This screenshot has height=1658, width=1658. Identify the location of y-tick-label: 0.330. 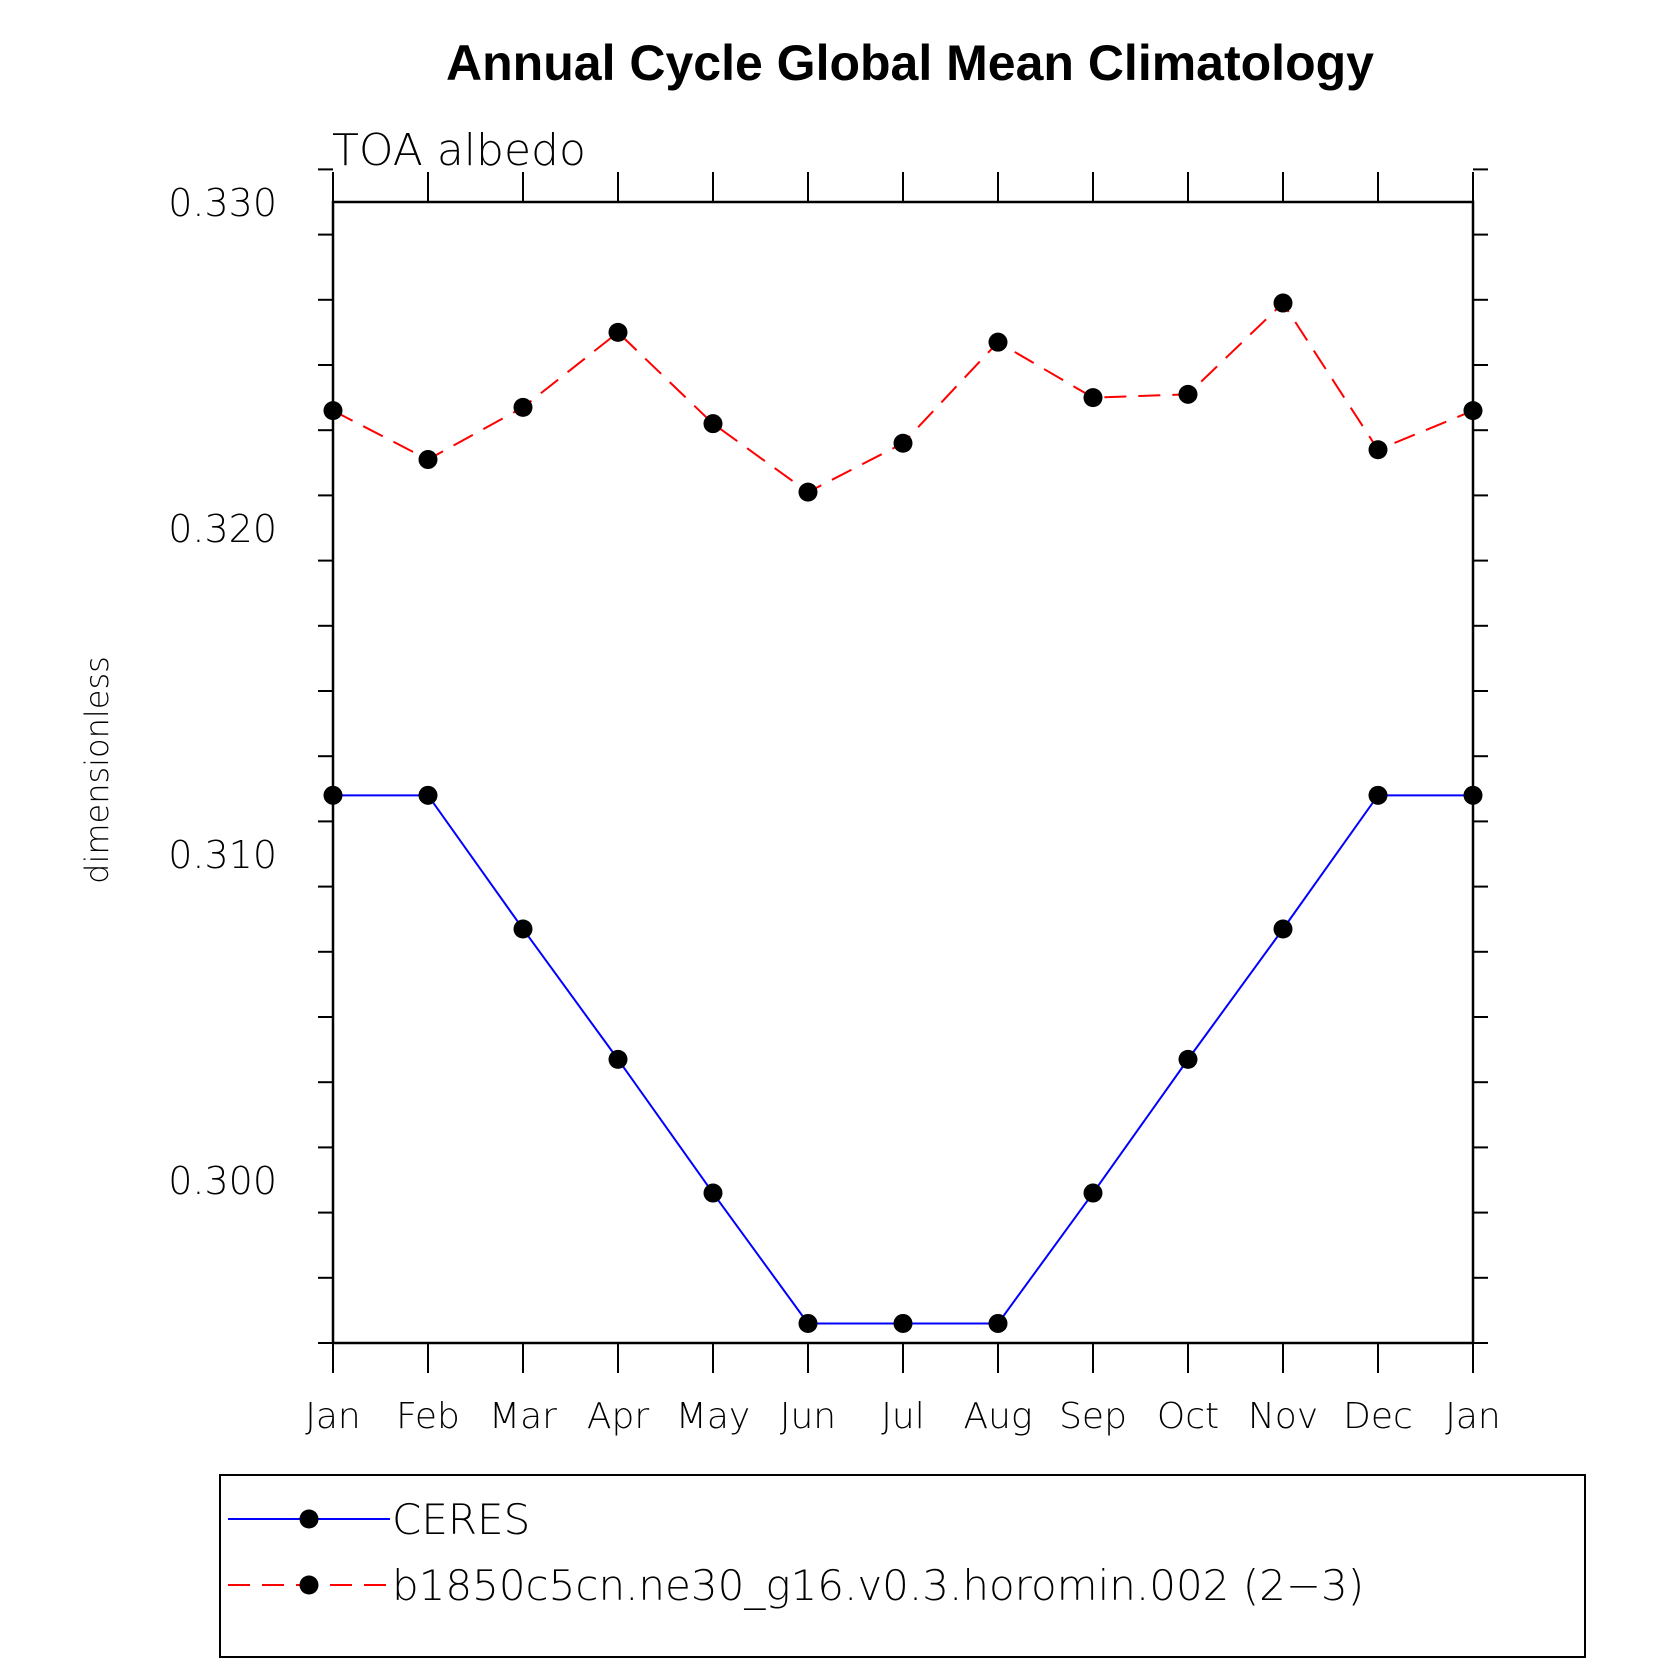
(222, 203).